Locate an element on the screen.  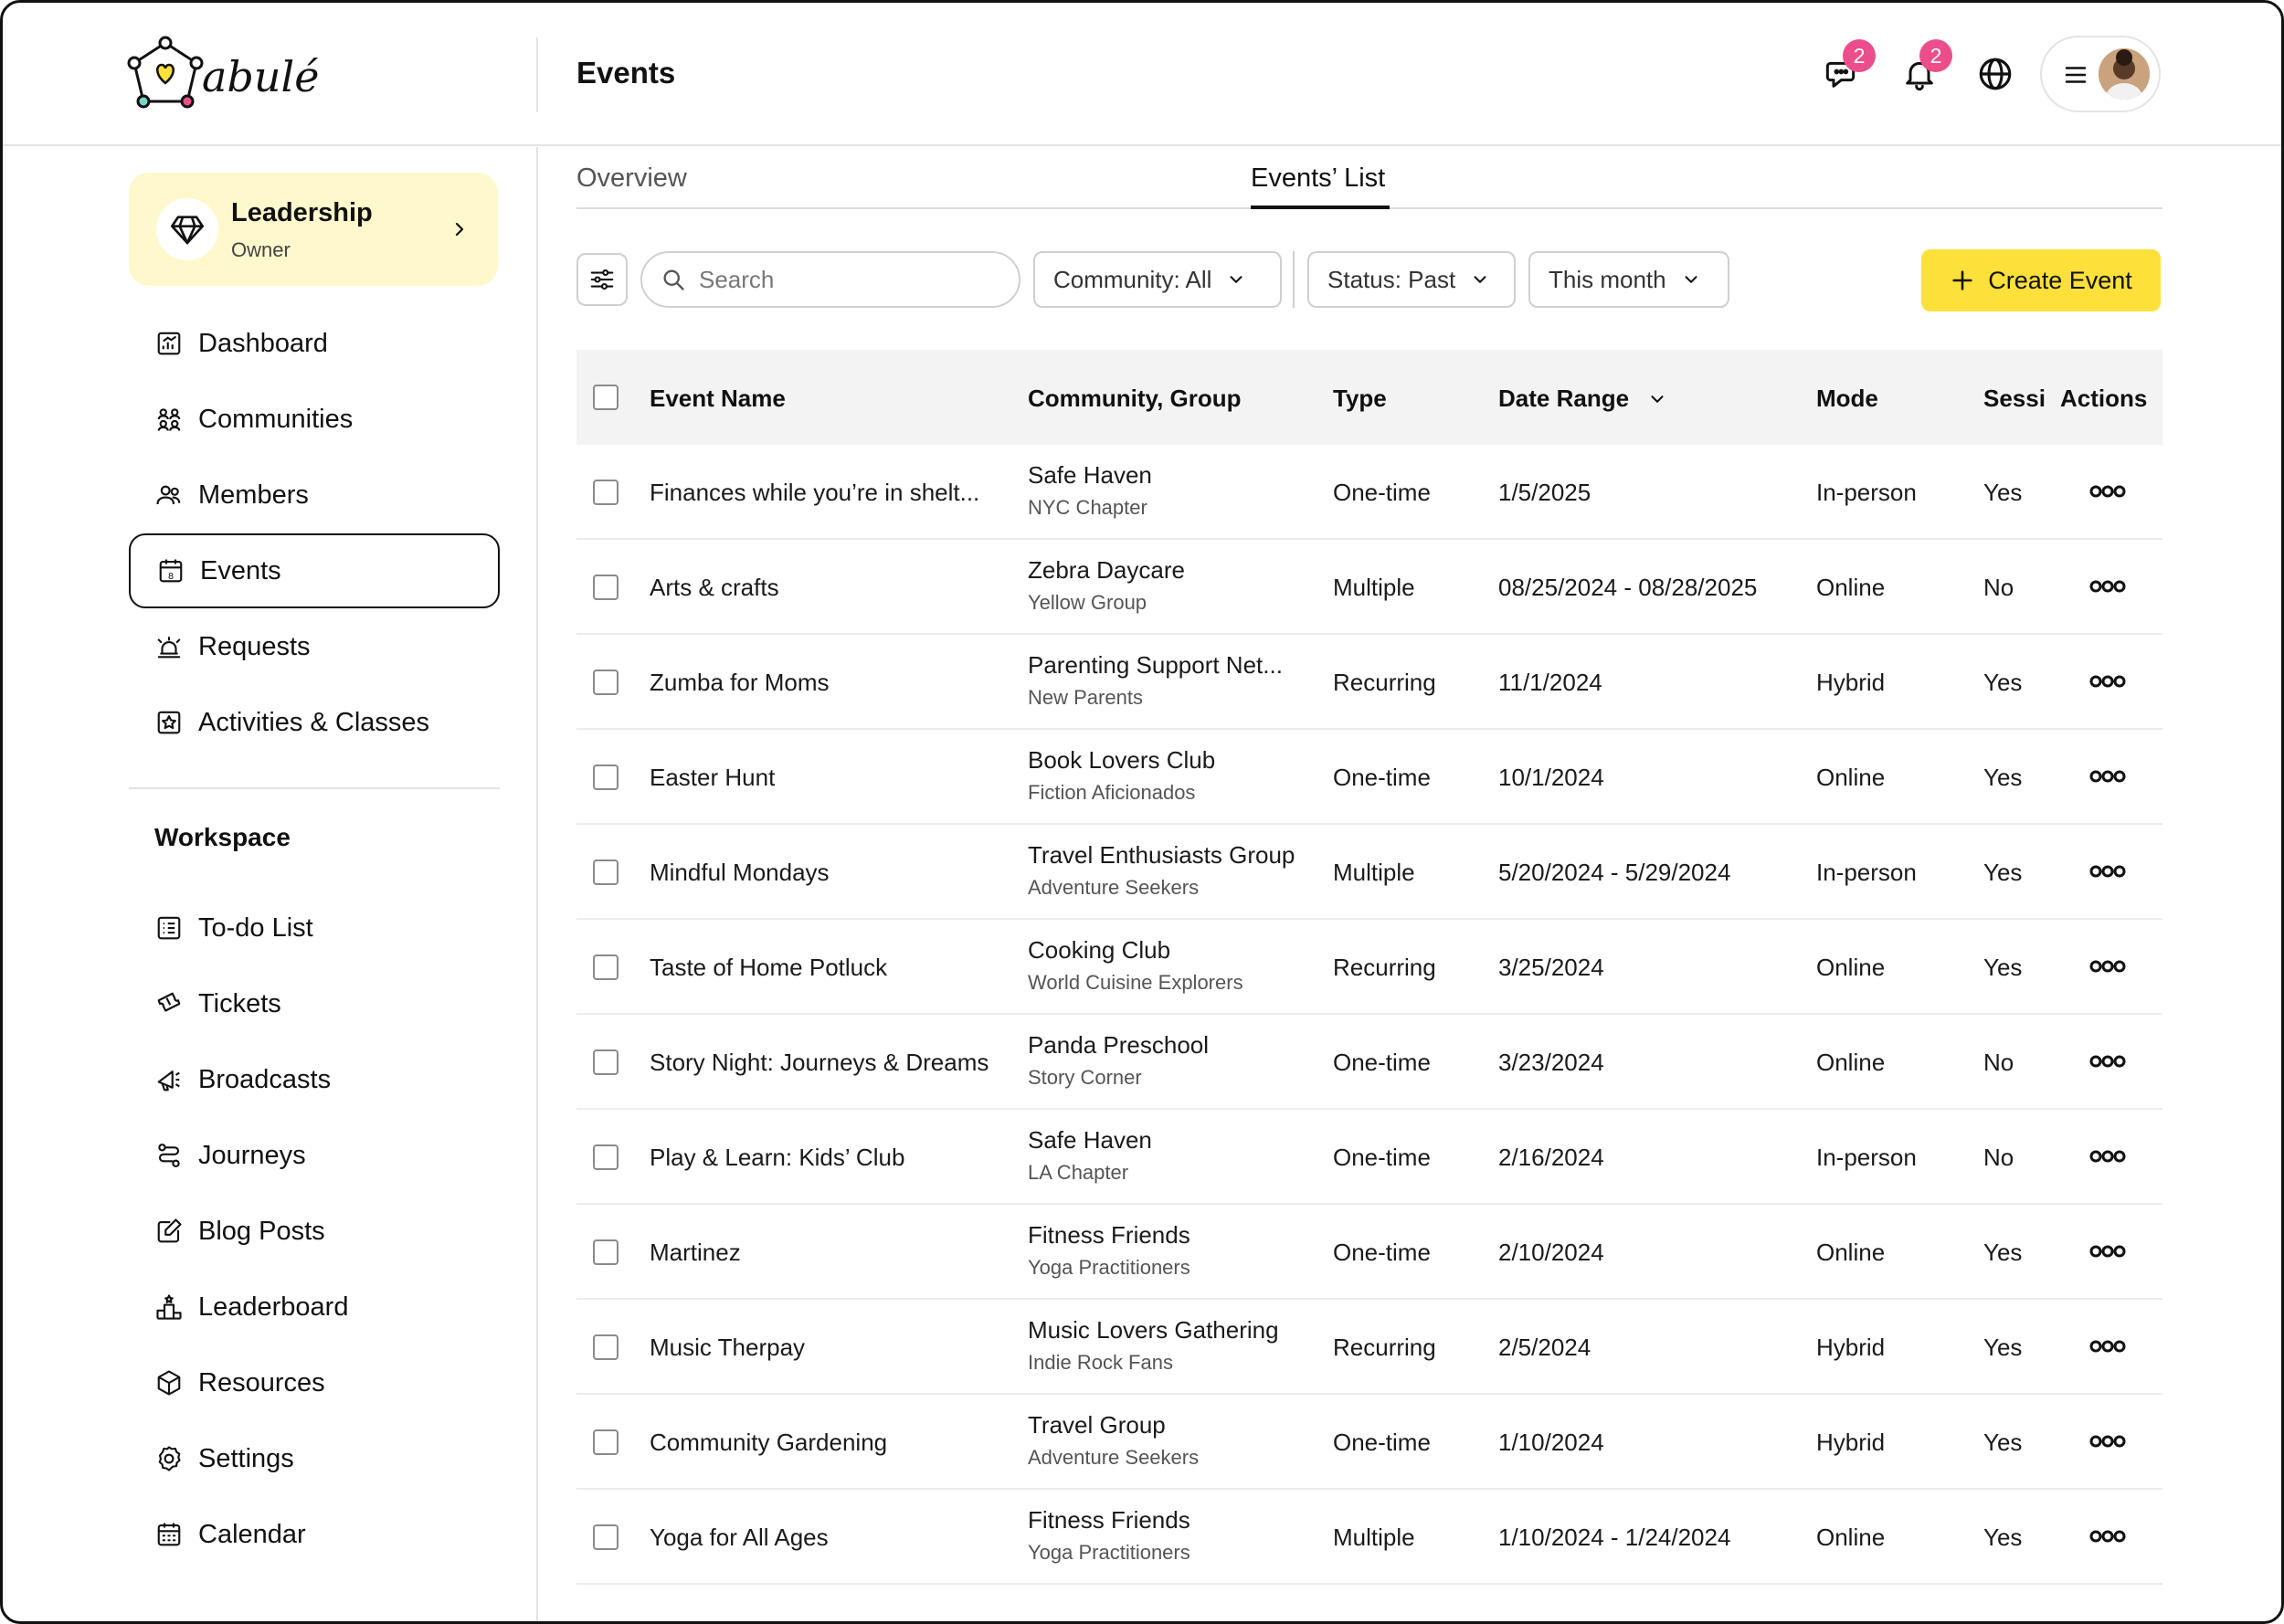
event-name: Mindful Mondays is located at coordinates (740, 872).